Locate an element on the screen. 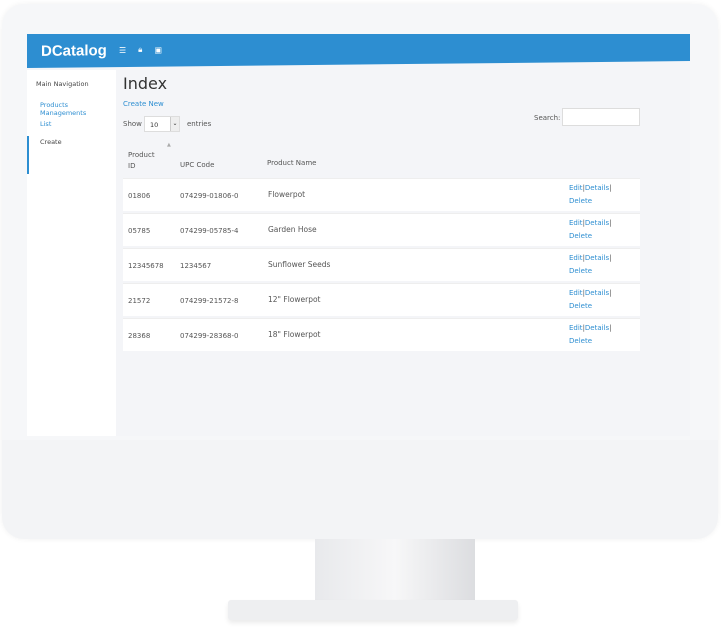  show-label: Show is located at coordinates (132, 124).